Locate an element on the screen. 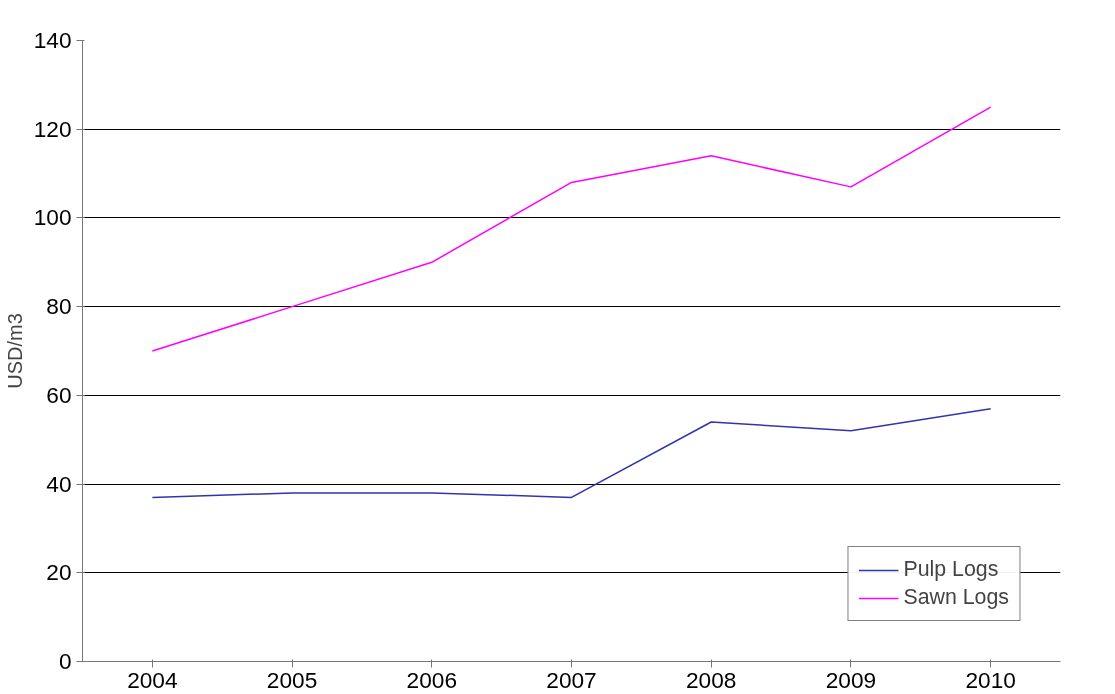  x-tick-label: 2010 is located at coordinates (990, 679).